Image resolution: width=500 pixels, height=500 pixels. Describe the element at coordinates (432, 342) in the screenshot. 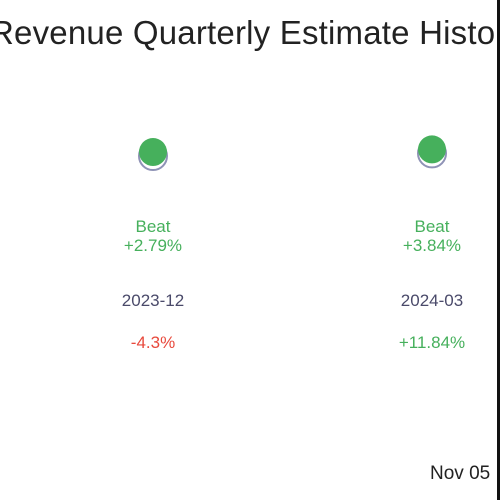

I see `change-label: +11.84%` at that location.